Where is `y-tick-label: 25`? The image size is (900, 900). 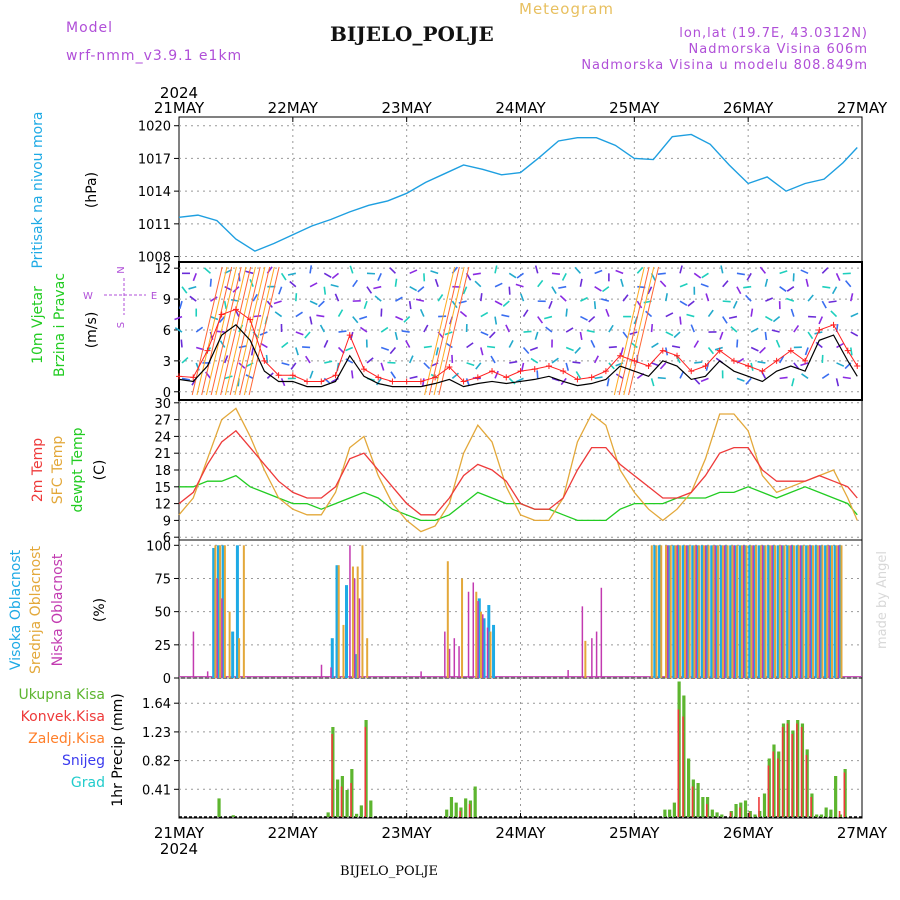 y-tick-label: 25 is located at coordinates (162, 646).